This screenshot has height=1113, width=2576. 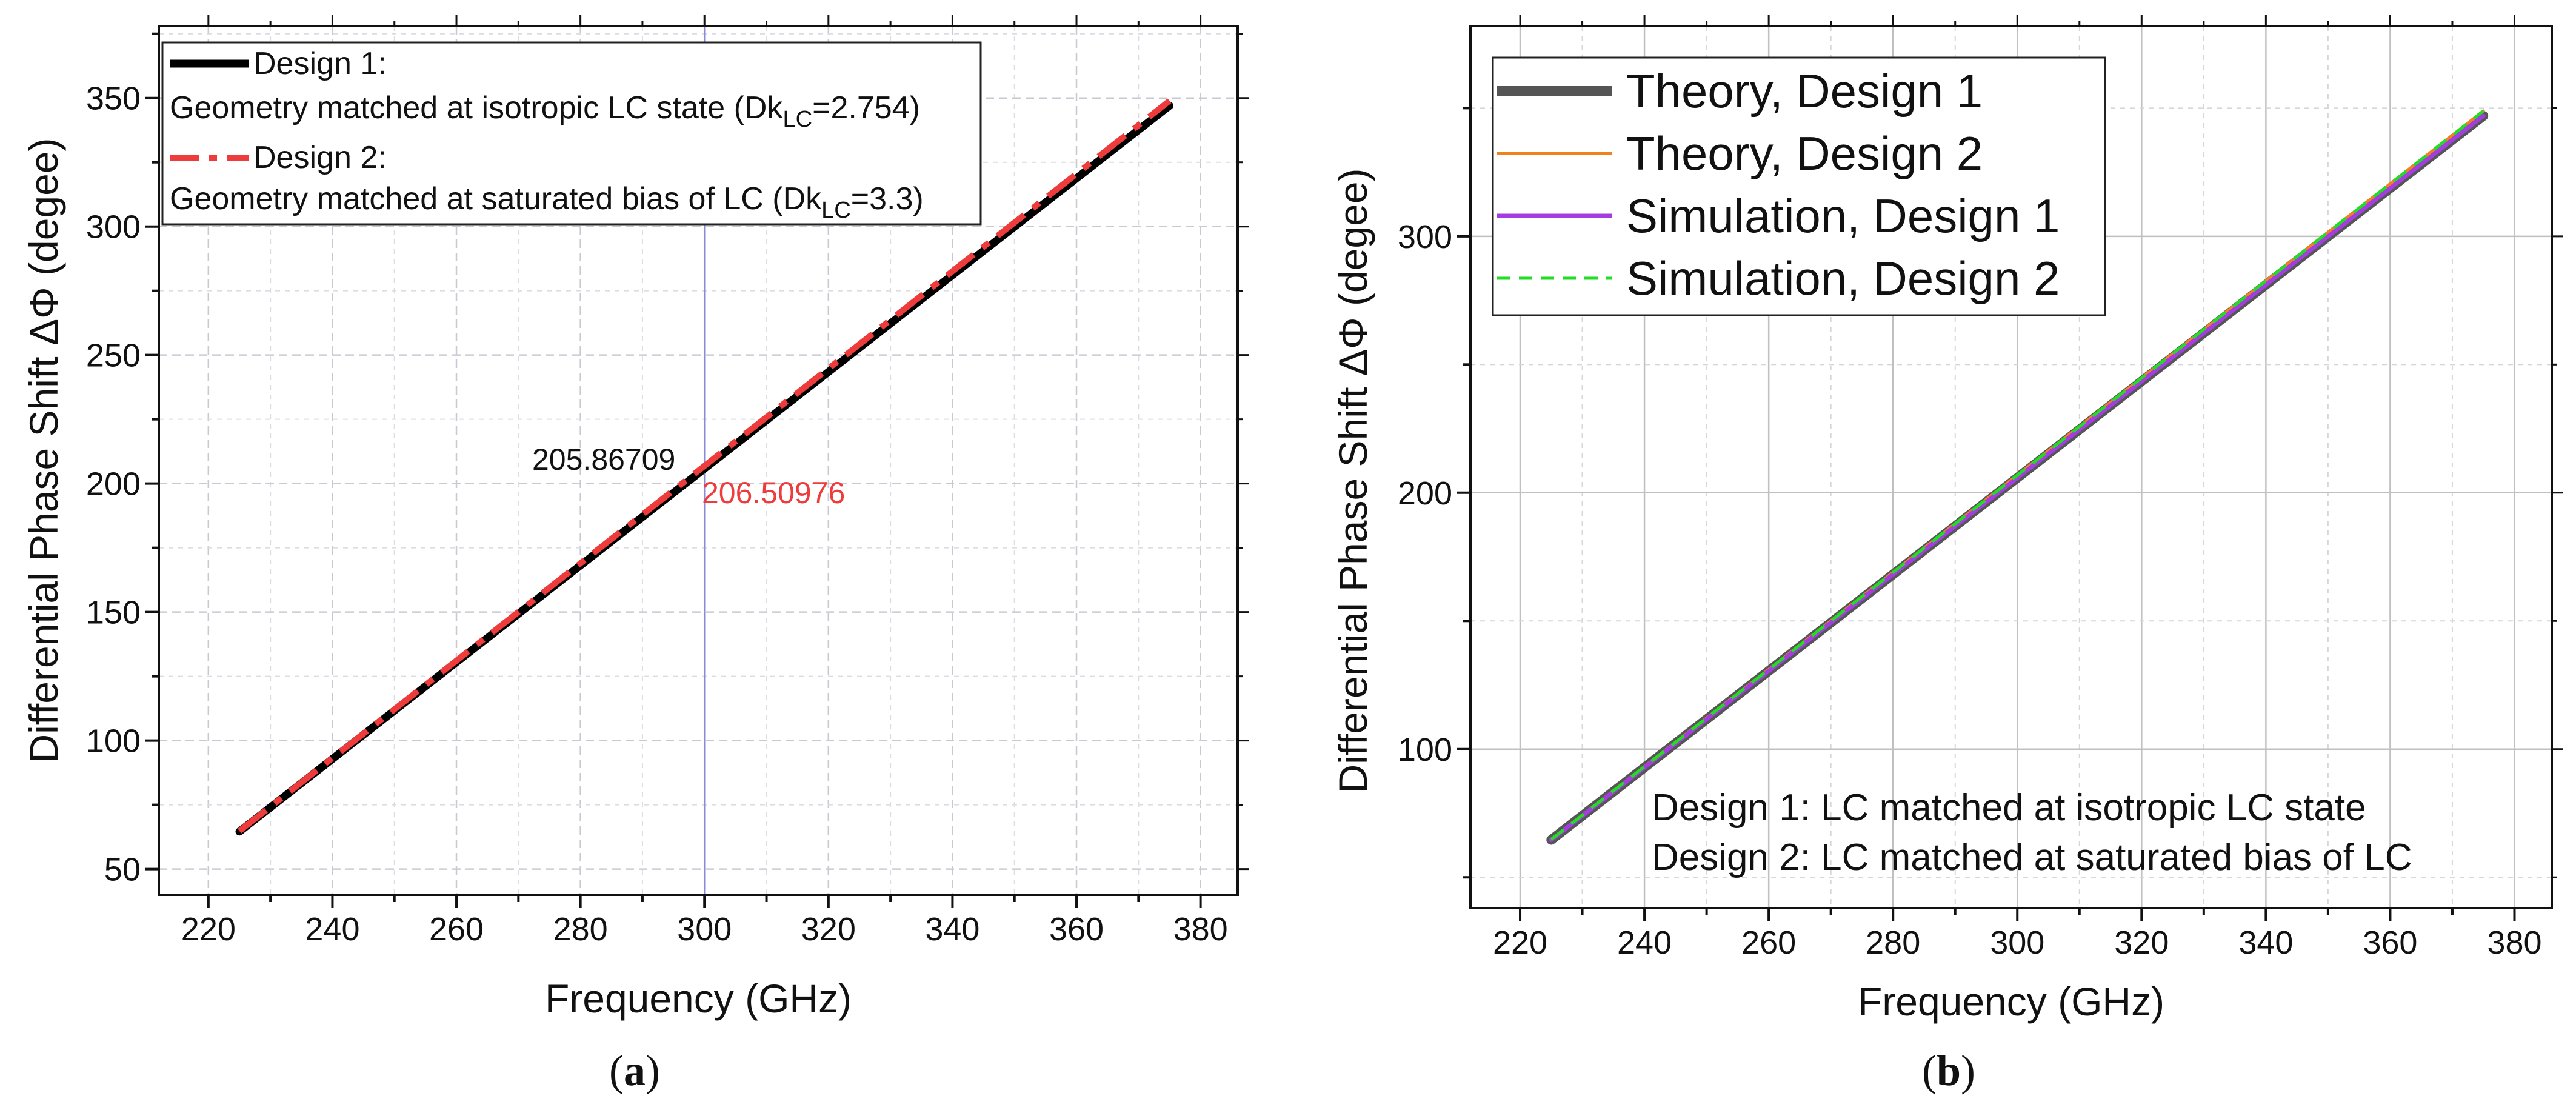 What do you see at coordinates (1352, 480) in the screenshot?
I see `y-axis-label-b: Differential Phase Shift ΔΦ (degee)` at bounding box center [1352, 480].